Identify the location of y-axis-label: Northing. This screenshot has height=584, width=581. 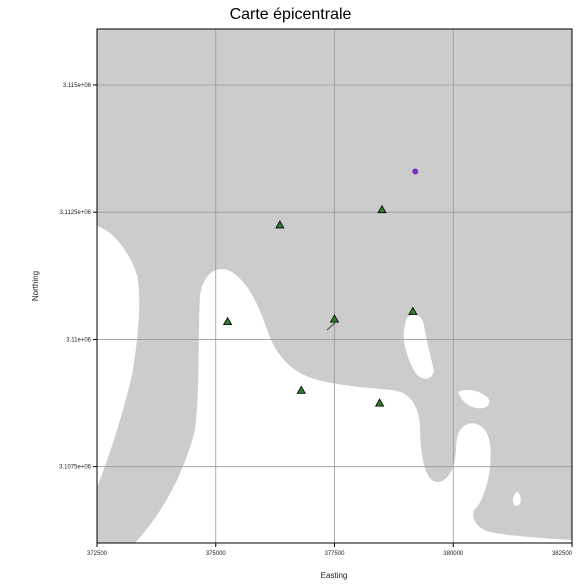
(35, 286).